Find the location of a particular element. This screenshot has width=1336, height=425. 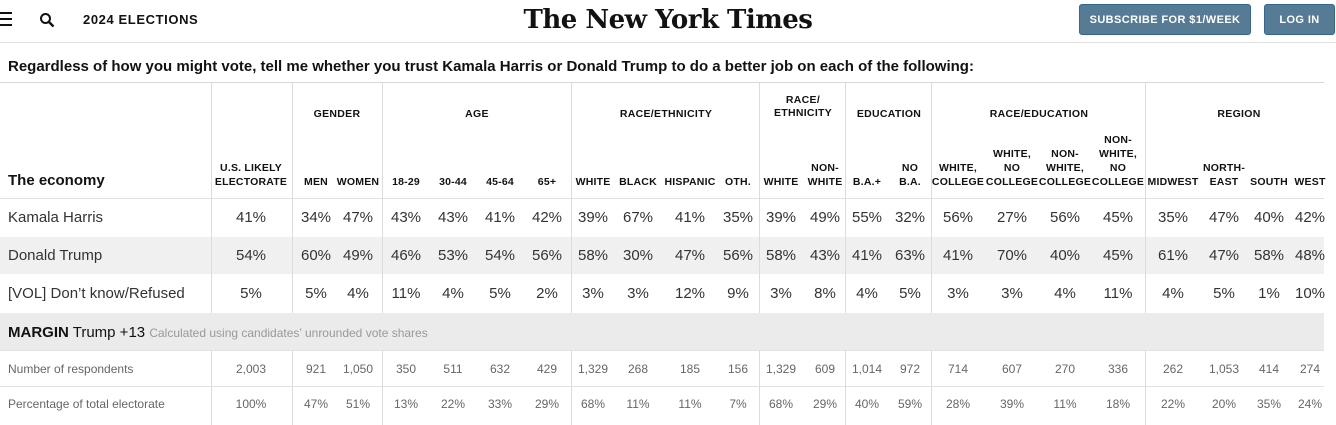

stat-cell: 33% is located at coordinates (500, 404).